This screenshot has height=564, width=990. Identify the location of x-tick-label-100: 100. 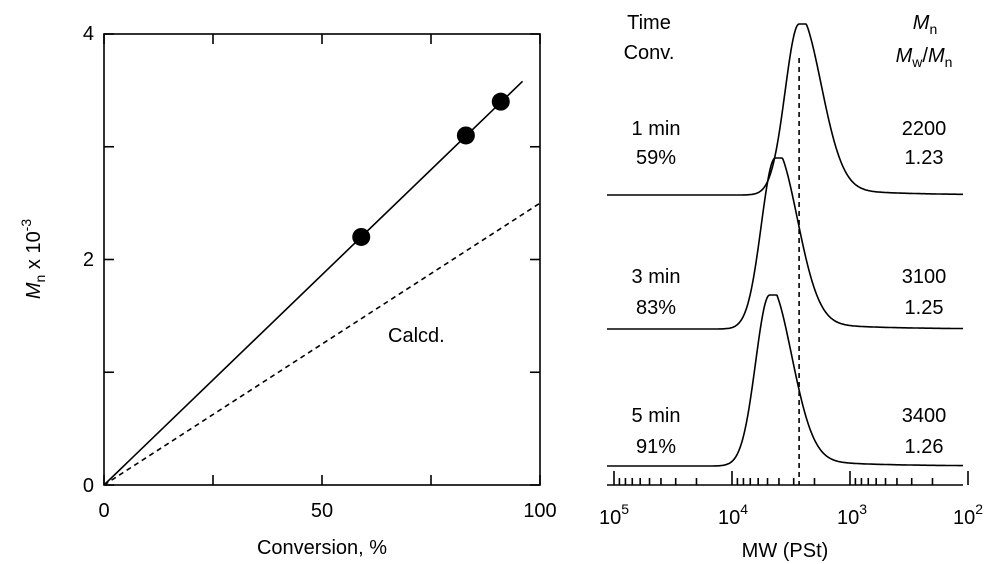
(539, 511).